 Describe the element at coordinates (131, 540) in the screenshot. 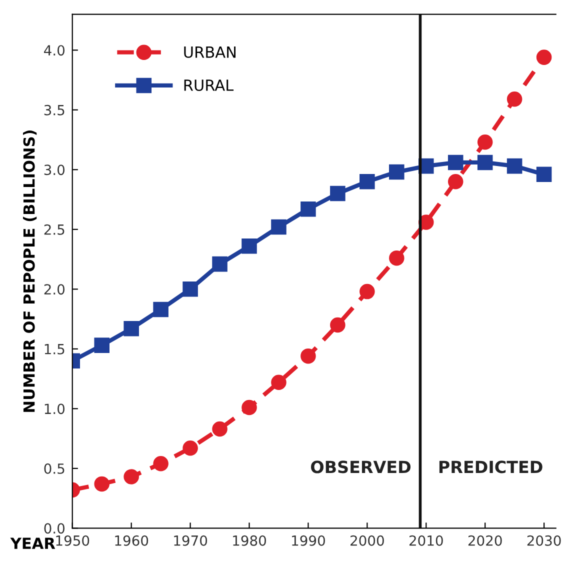

I see `x-tick-label: 1960` at that location.